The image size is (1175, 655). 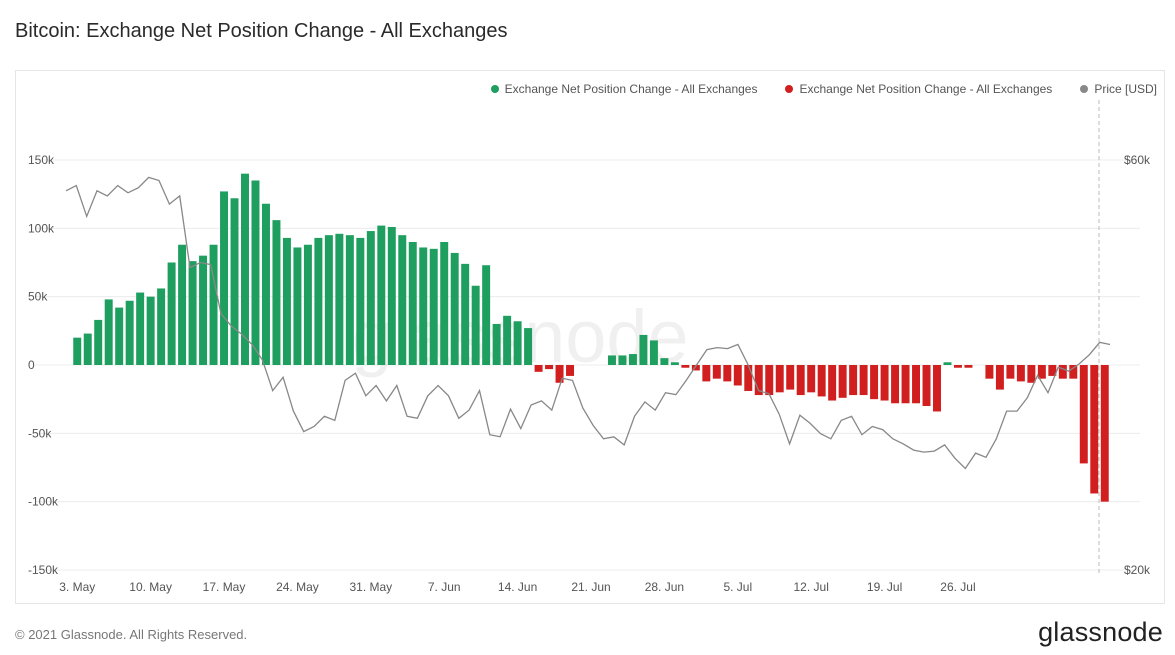 What do you see at coordinates (1118, 89) in the screenshot?
I see `legend-item-price: Price [USD]` at bounding box center [1118, 89].